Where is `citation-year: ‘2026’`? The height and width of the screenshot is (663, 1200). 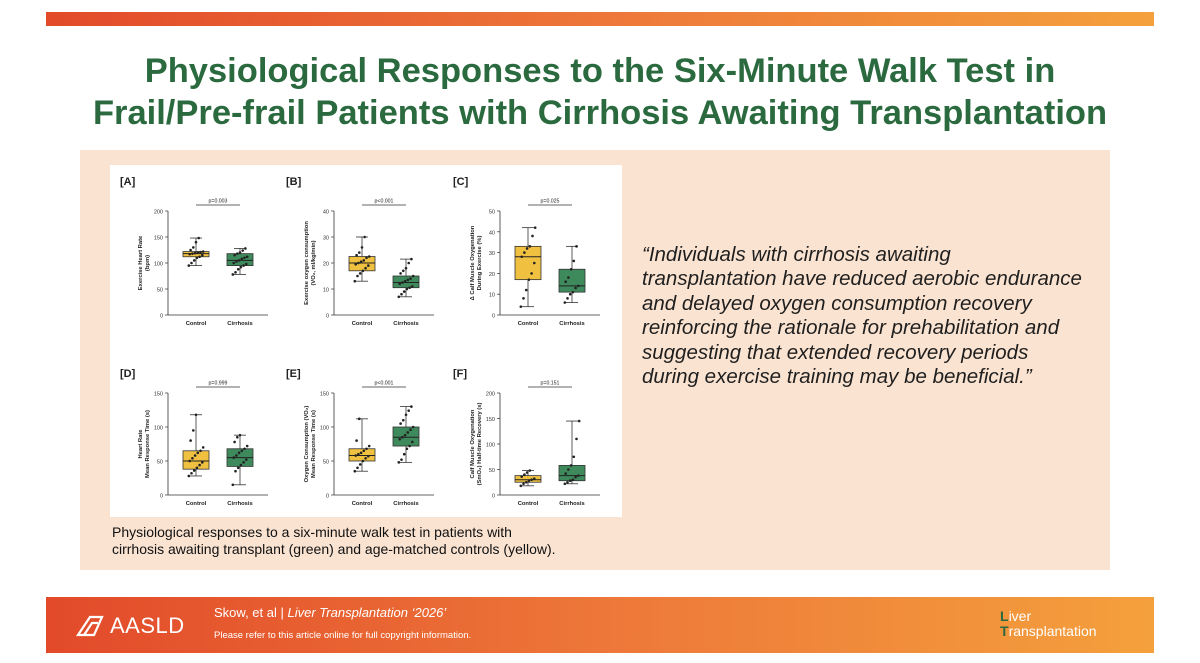 citation-year: ‘2026’ is located at coordinates (429, 612).